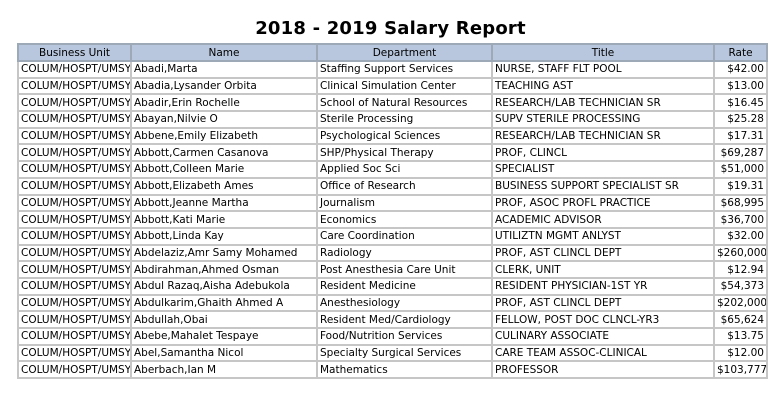 The width and height of the screenshot is (781, 419). Describe the element at coordinates (740, 169) in the screenshot. I see `rate-cell: $51,000` at that location.